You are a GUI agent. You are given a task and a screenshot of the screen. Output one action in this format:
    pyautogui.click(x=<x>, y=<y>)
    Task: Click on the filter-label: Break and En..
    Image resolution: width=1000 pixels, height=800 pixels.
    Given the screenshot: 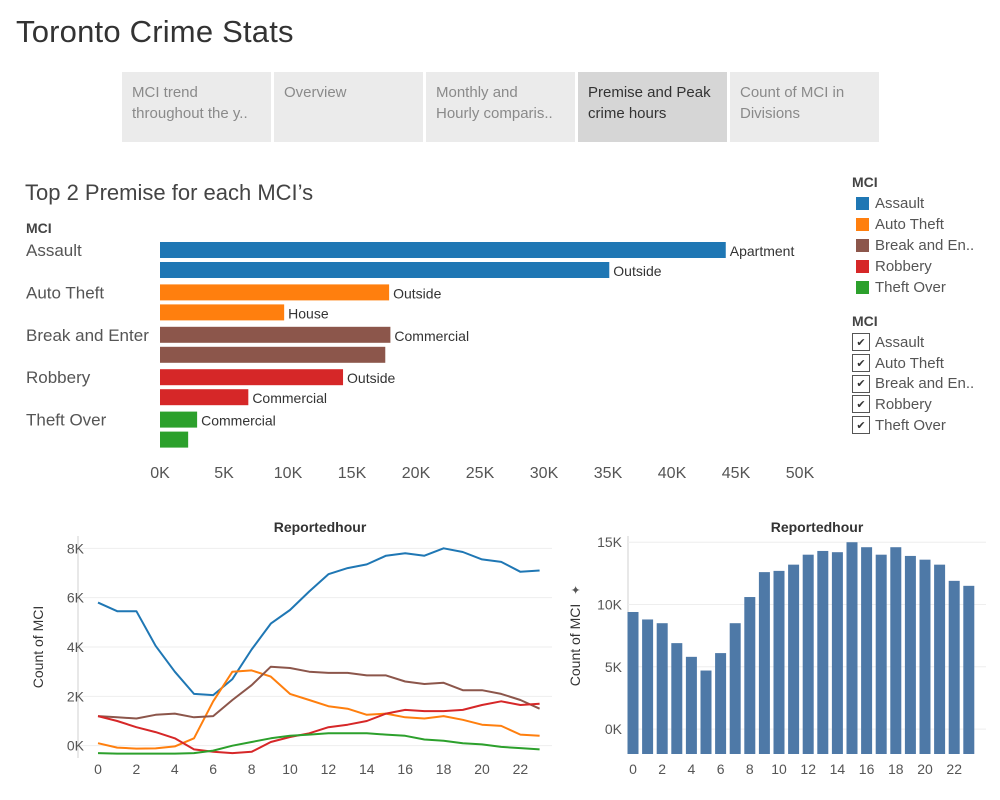 What is the action you would take?
    pyautogui.click(x=925, y=384)
    